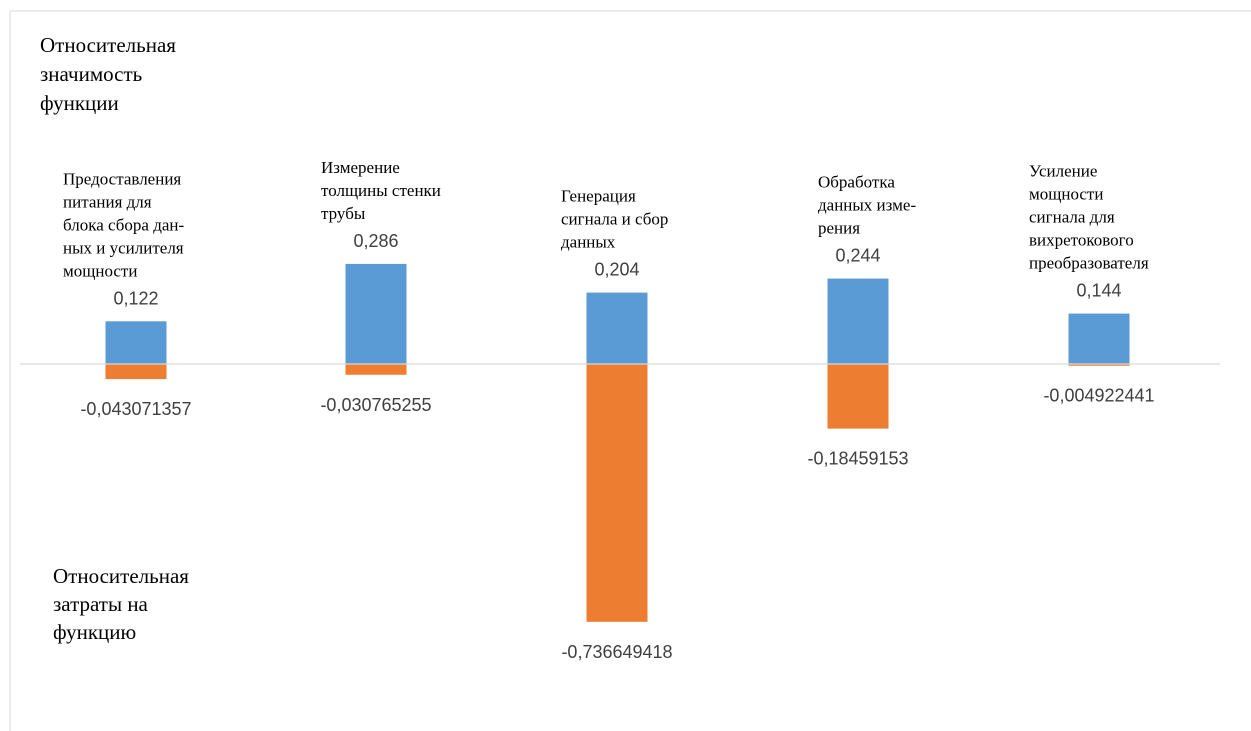  Describe the element at coordinates (94, 632) in the screenshot. I see `annotation-line: функцию` at that location.